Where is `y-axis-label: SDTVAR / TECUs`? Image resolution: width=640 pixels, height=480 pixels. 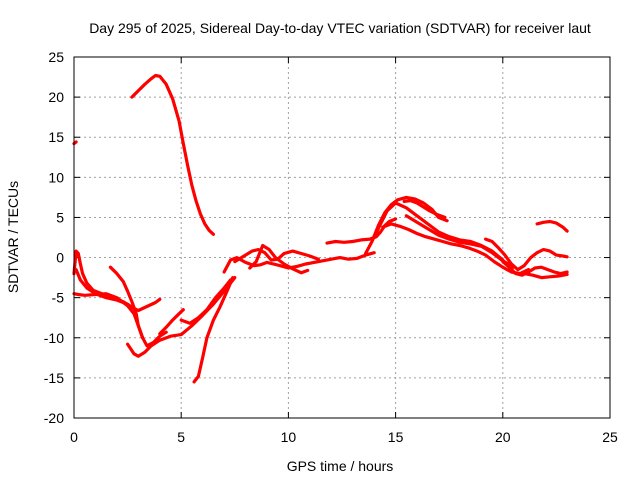
y-axis-label: SDTVAR / TECUs is located at coordinates (13, 237).